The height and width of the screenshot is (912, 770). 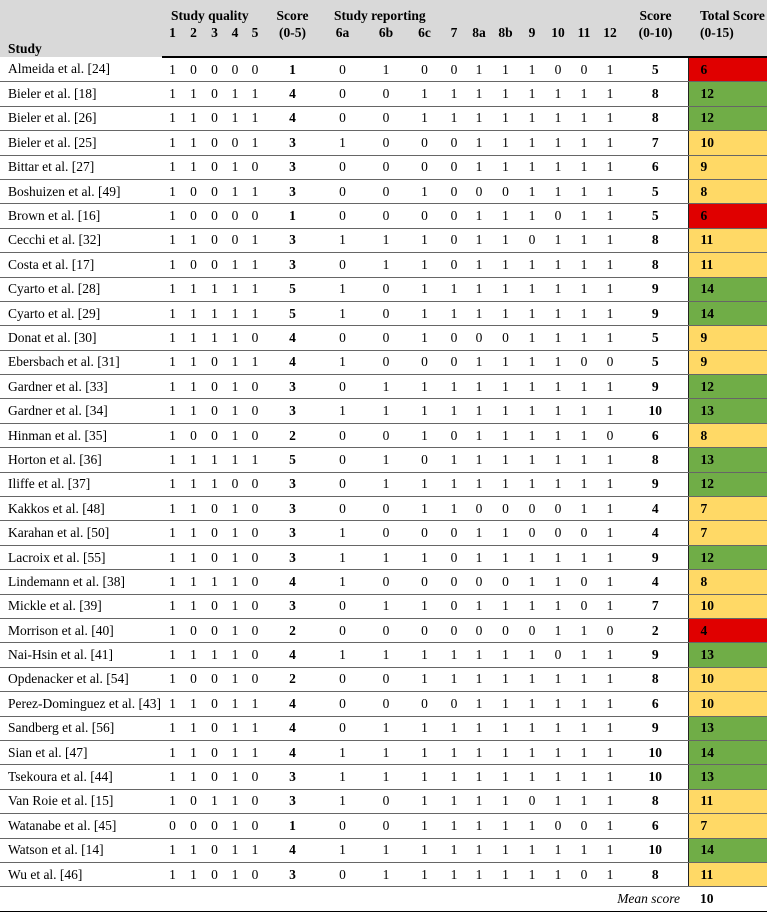 What do you see at coordinates (425, 41) in the screenshot?
I see `column-header-r6c: 6c` at bounding box center [425, 41].